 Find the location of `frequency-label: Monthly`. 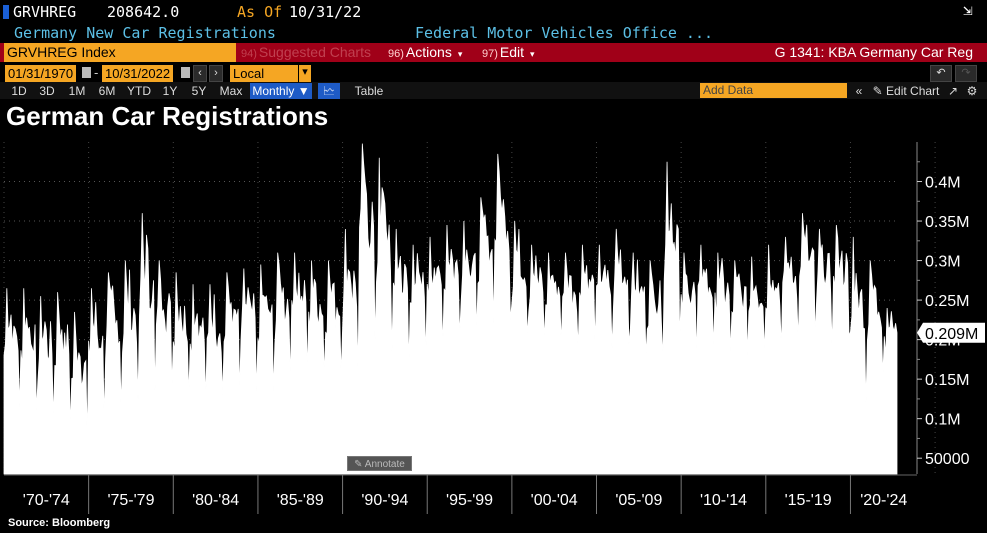

frequency-label: Monthly is located at coordinates (273, 91).